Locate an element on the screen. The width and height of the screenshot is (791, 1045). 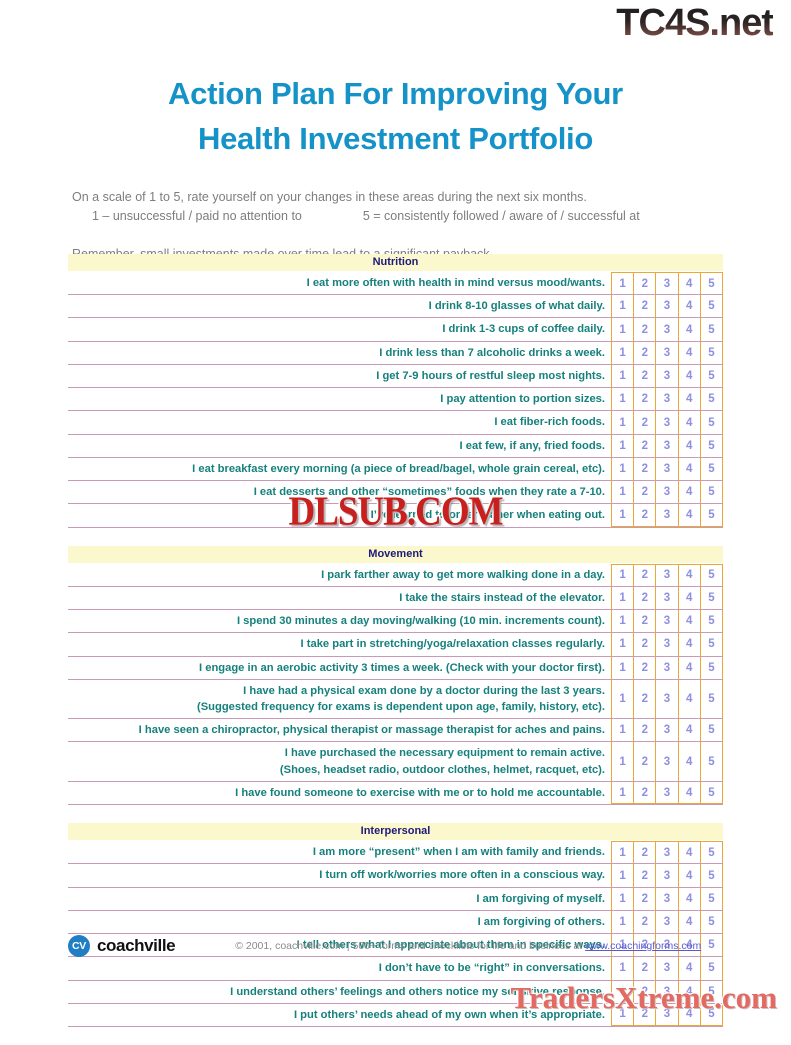
coachingforms-link: www.coachingforms.com is located at coordinates (643, 946).